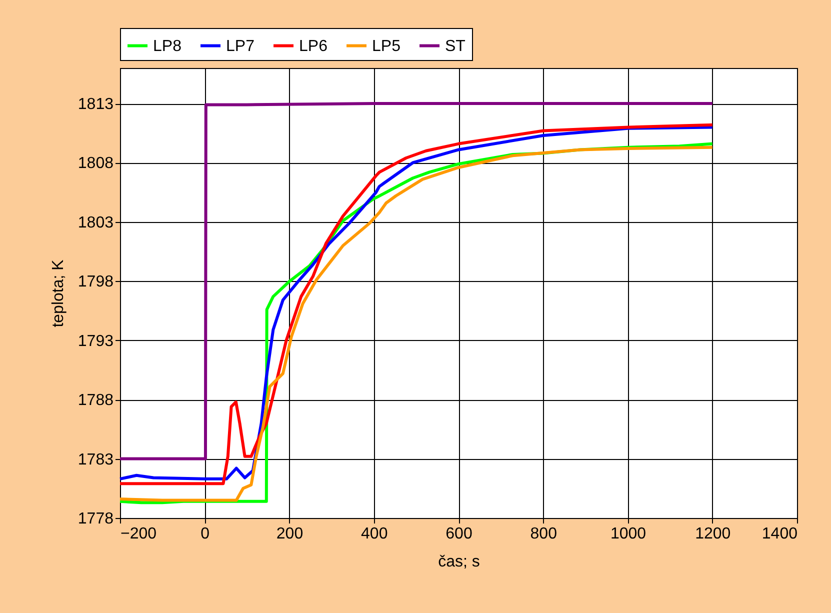  What do you see at coordinates (544, 534) in the screenshot?
I see `x-tick-label: 800` at bounding box center [544, 534].